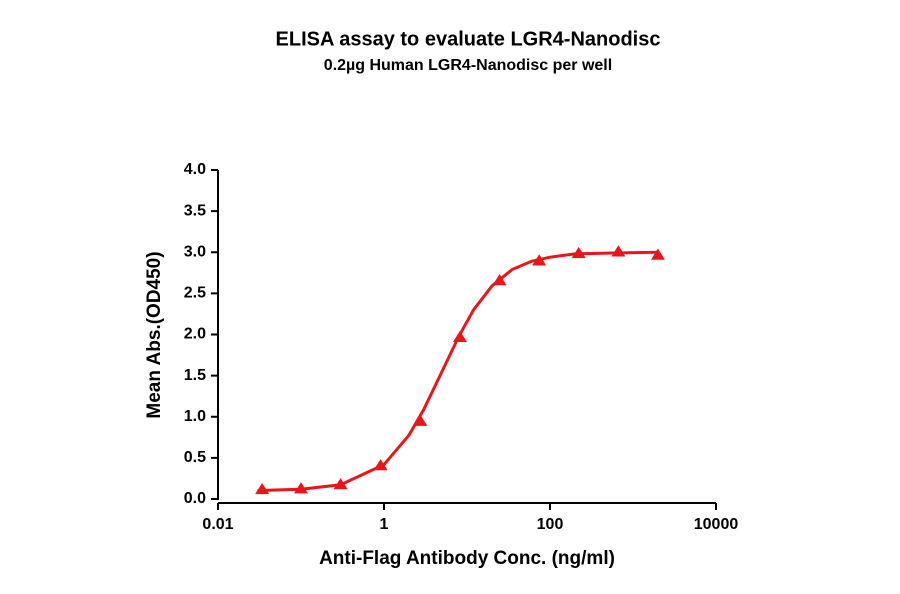 This screenshot has height=594, width=900. What do you see at coordinates (195, 334) in the screenshot?
I see `y-tick-label: 2.0` at bounding box center [195, 334].